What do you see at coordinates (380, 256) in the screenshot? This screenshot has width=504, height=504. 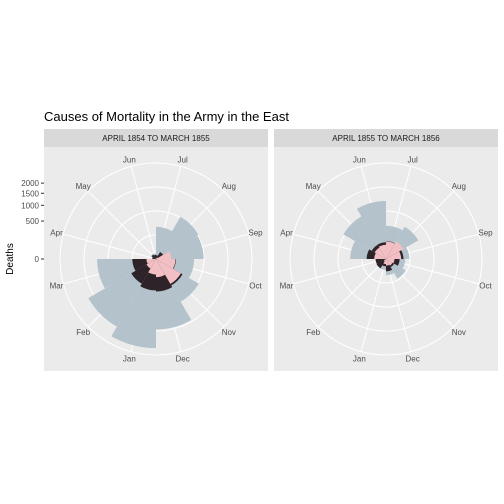 I see `wounds-wedge-apr` at bounding box center [380, 256].